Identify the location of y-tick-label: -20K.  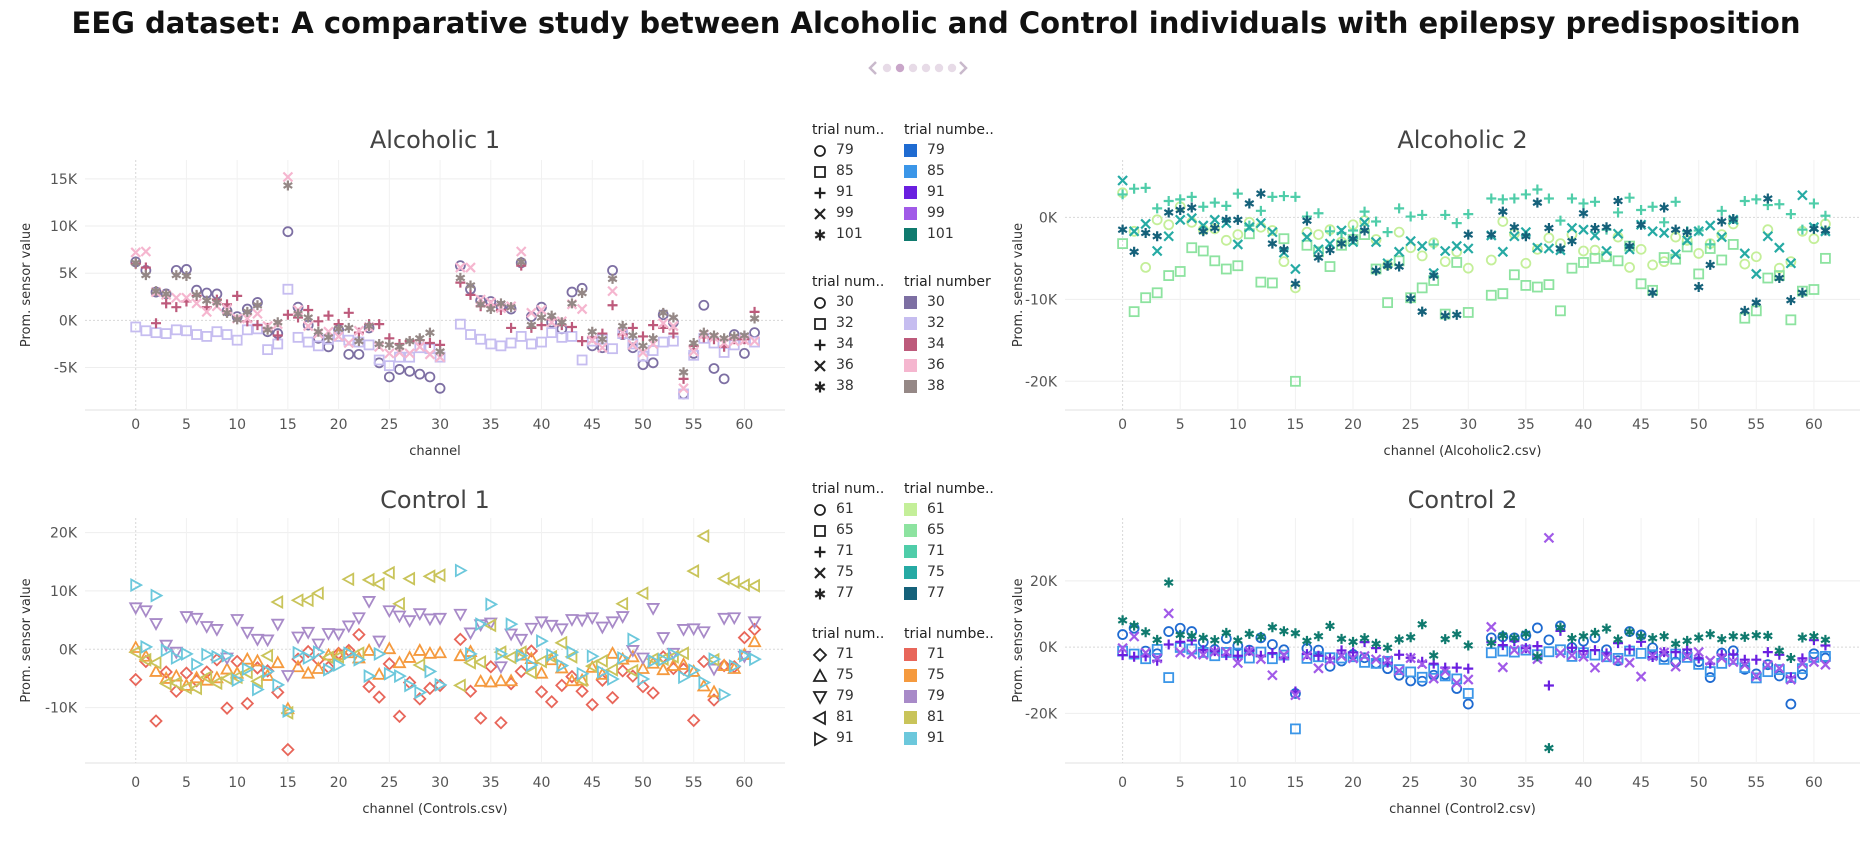
(1041, 382).